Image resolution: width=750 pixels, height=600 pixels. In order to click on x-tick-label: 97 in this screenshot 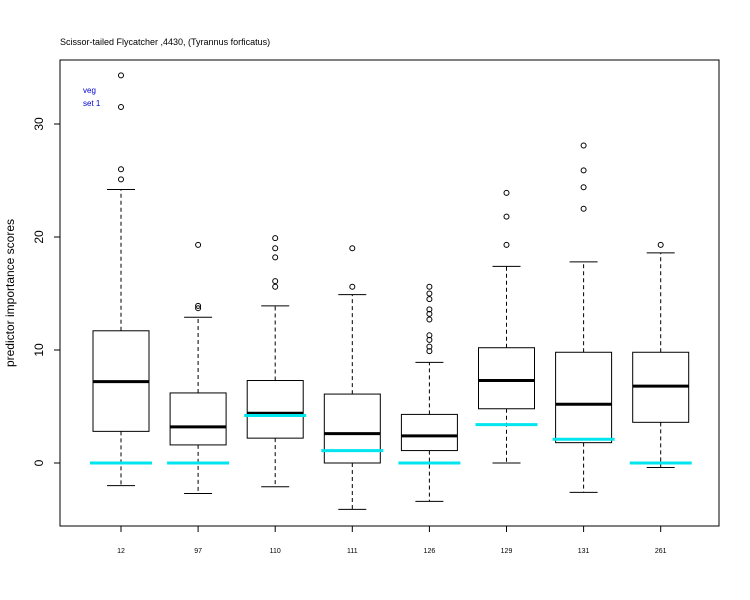, I will do `click(198, 551)`.